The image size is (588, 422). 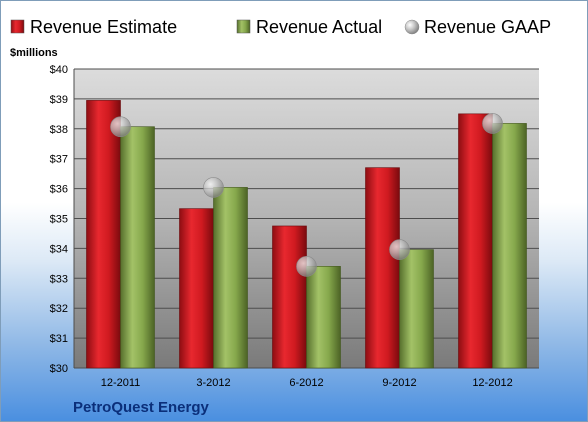 I want to click on x-tick-label: 6-2012, so click(x=306, y=383).